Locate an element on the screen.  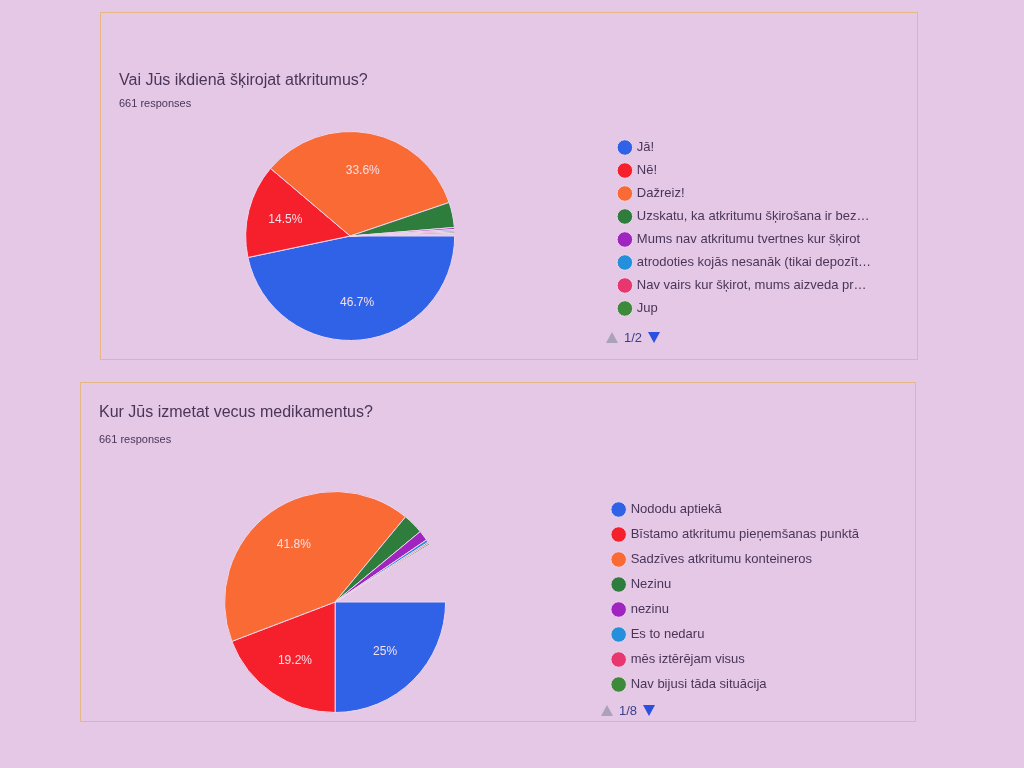
legend-label: Jup is located at coordinates (647, 308).